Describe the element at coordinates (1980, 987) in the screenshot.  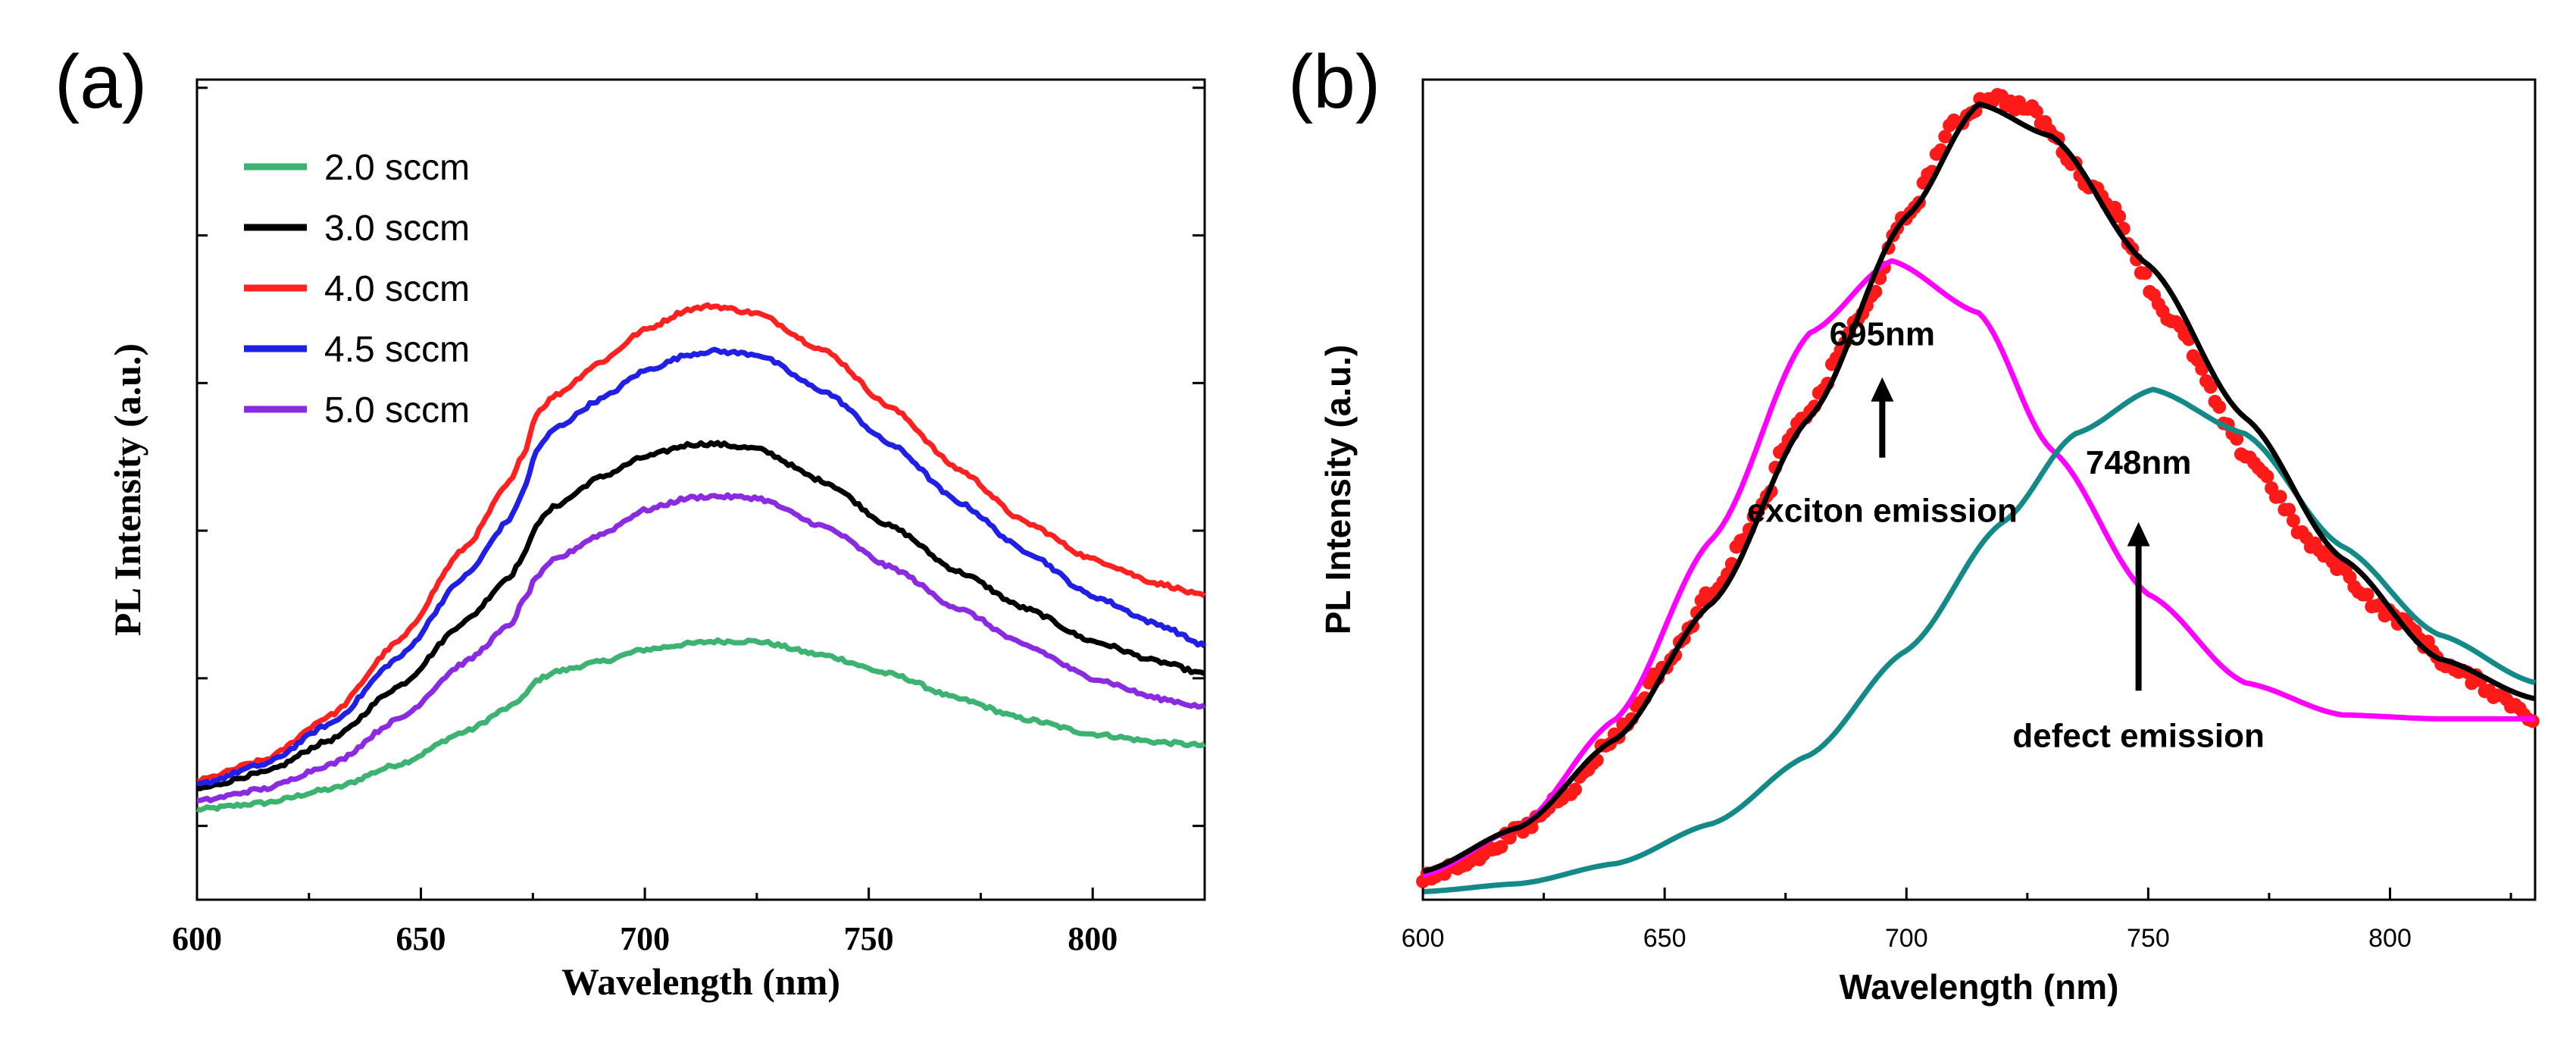
I see `panel-b-x-axis-label: Wavelength (nm)` at that location.